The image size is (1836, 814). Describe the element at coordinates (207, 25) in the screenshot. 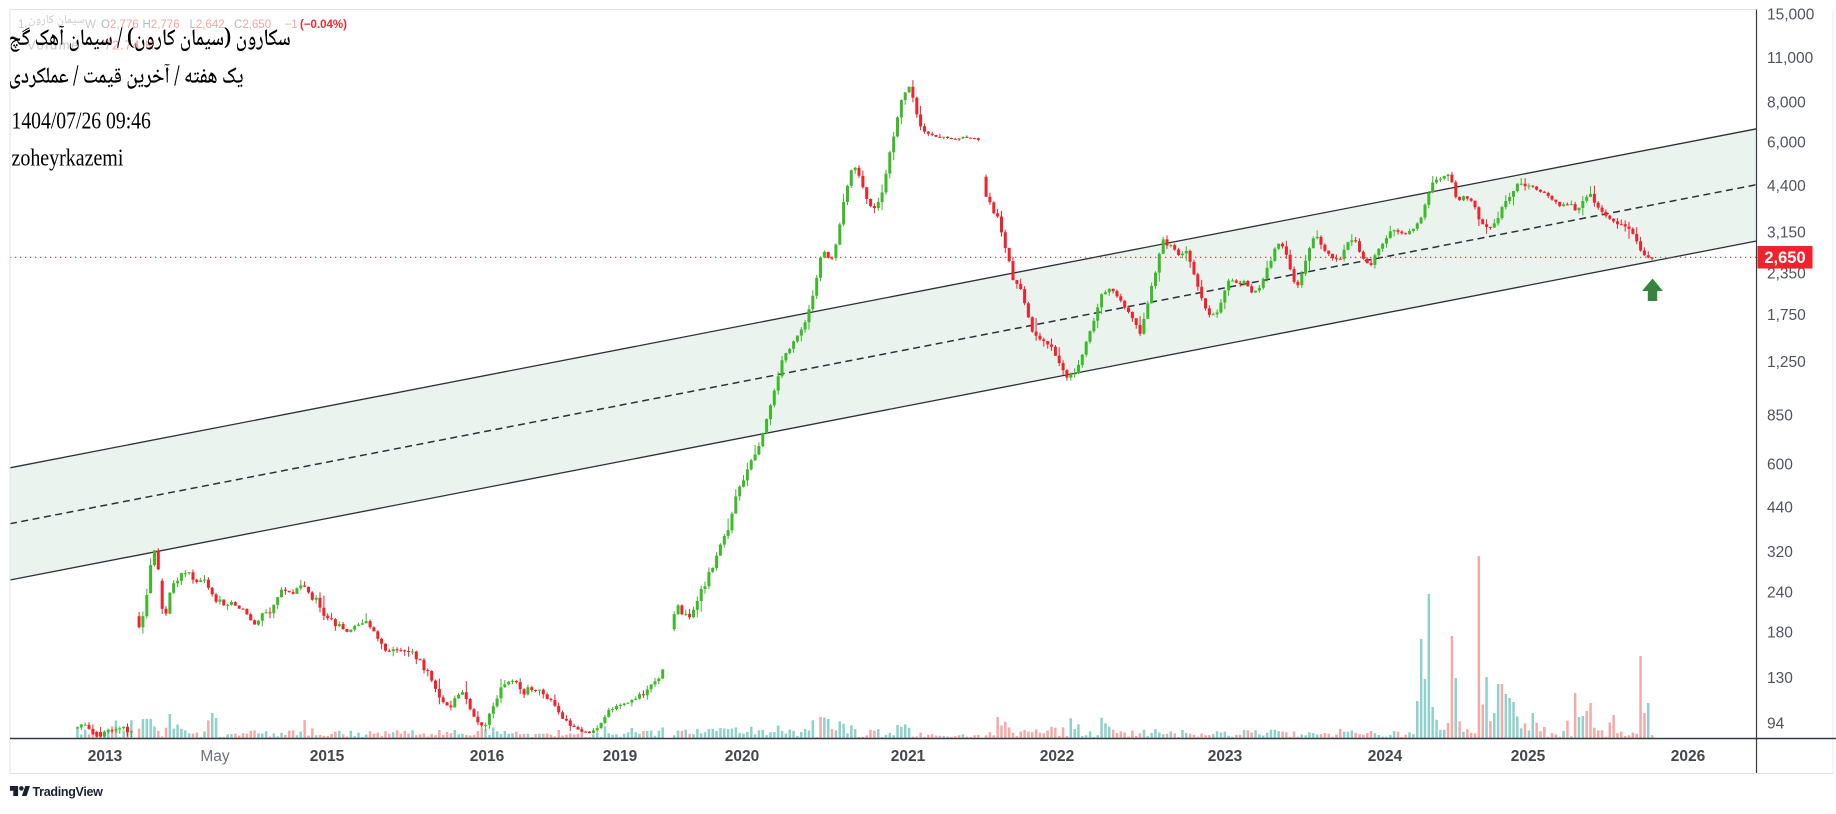

I see `svg-text: L2,642` at that location.